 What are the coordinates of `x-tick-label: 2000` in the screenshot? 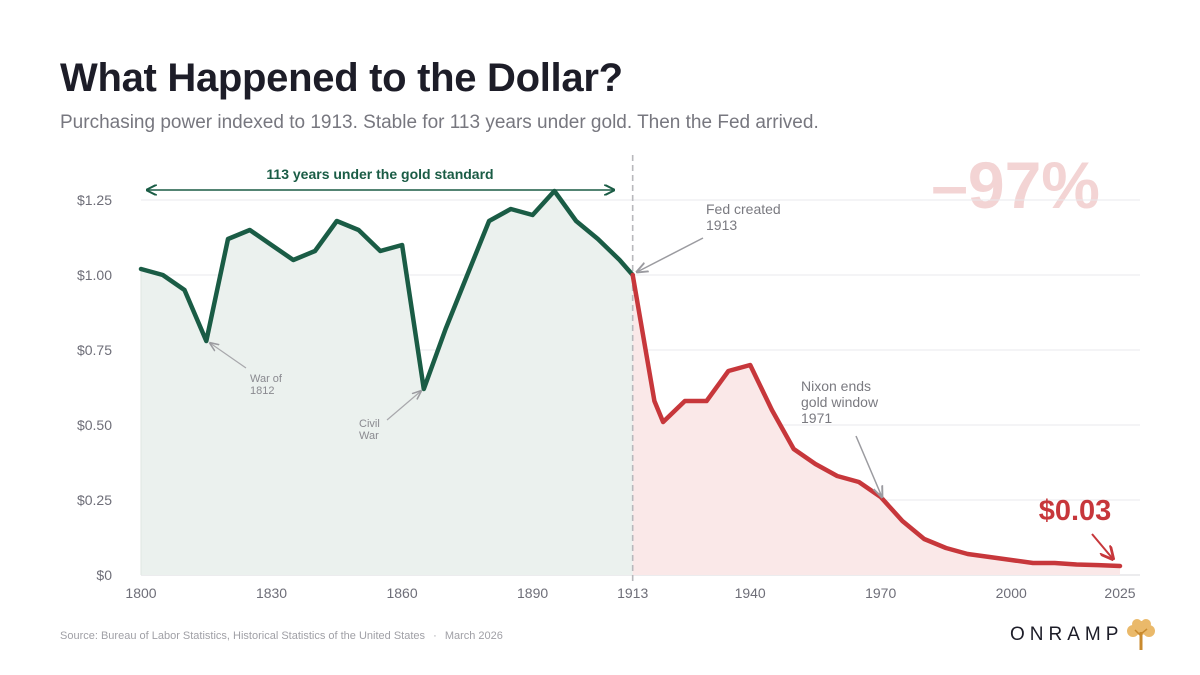 It's located at (1011, 593).